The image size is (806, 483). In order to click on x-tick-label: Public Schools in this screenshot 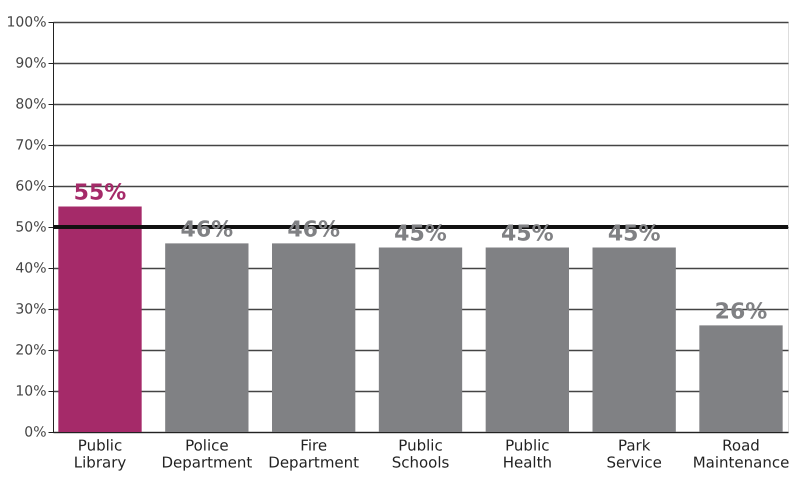, I will do `click(421, 454)`.